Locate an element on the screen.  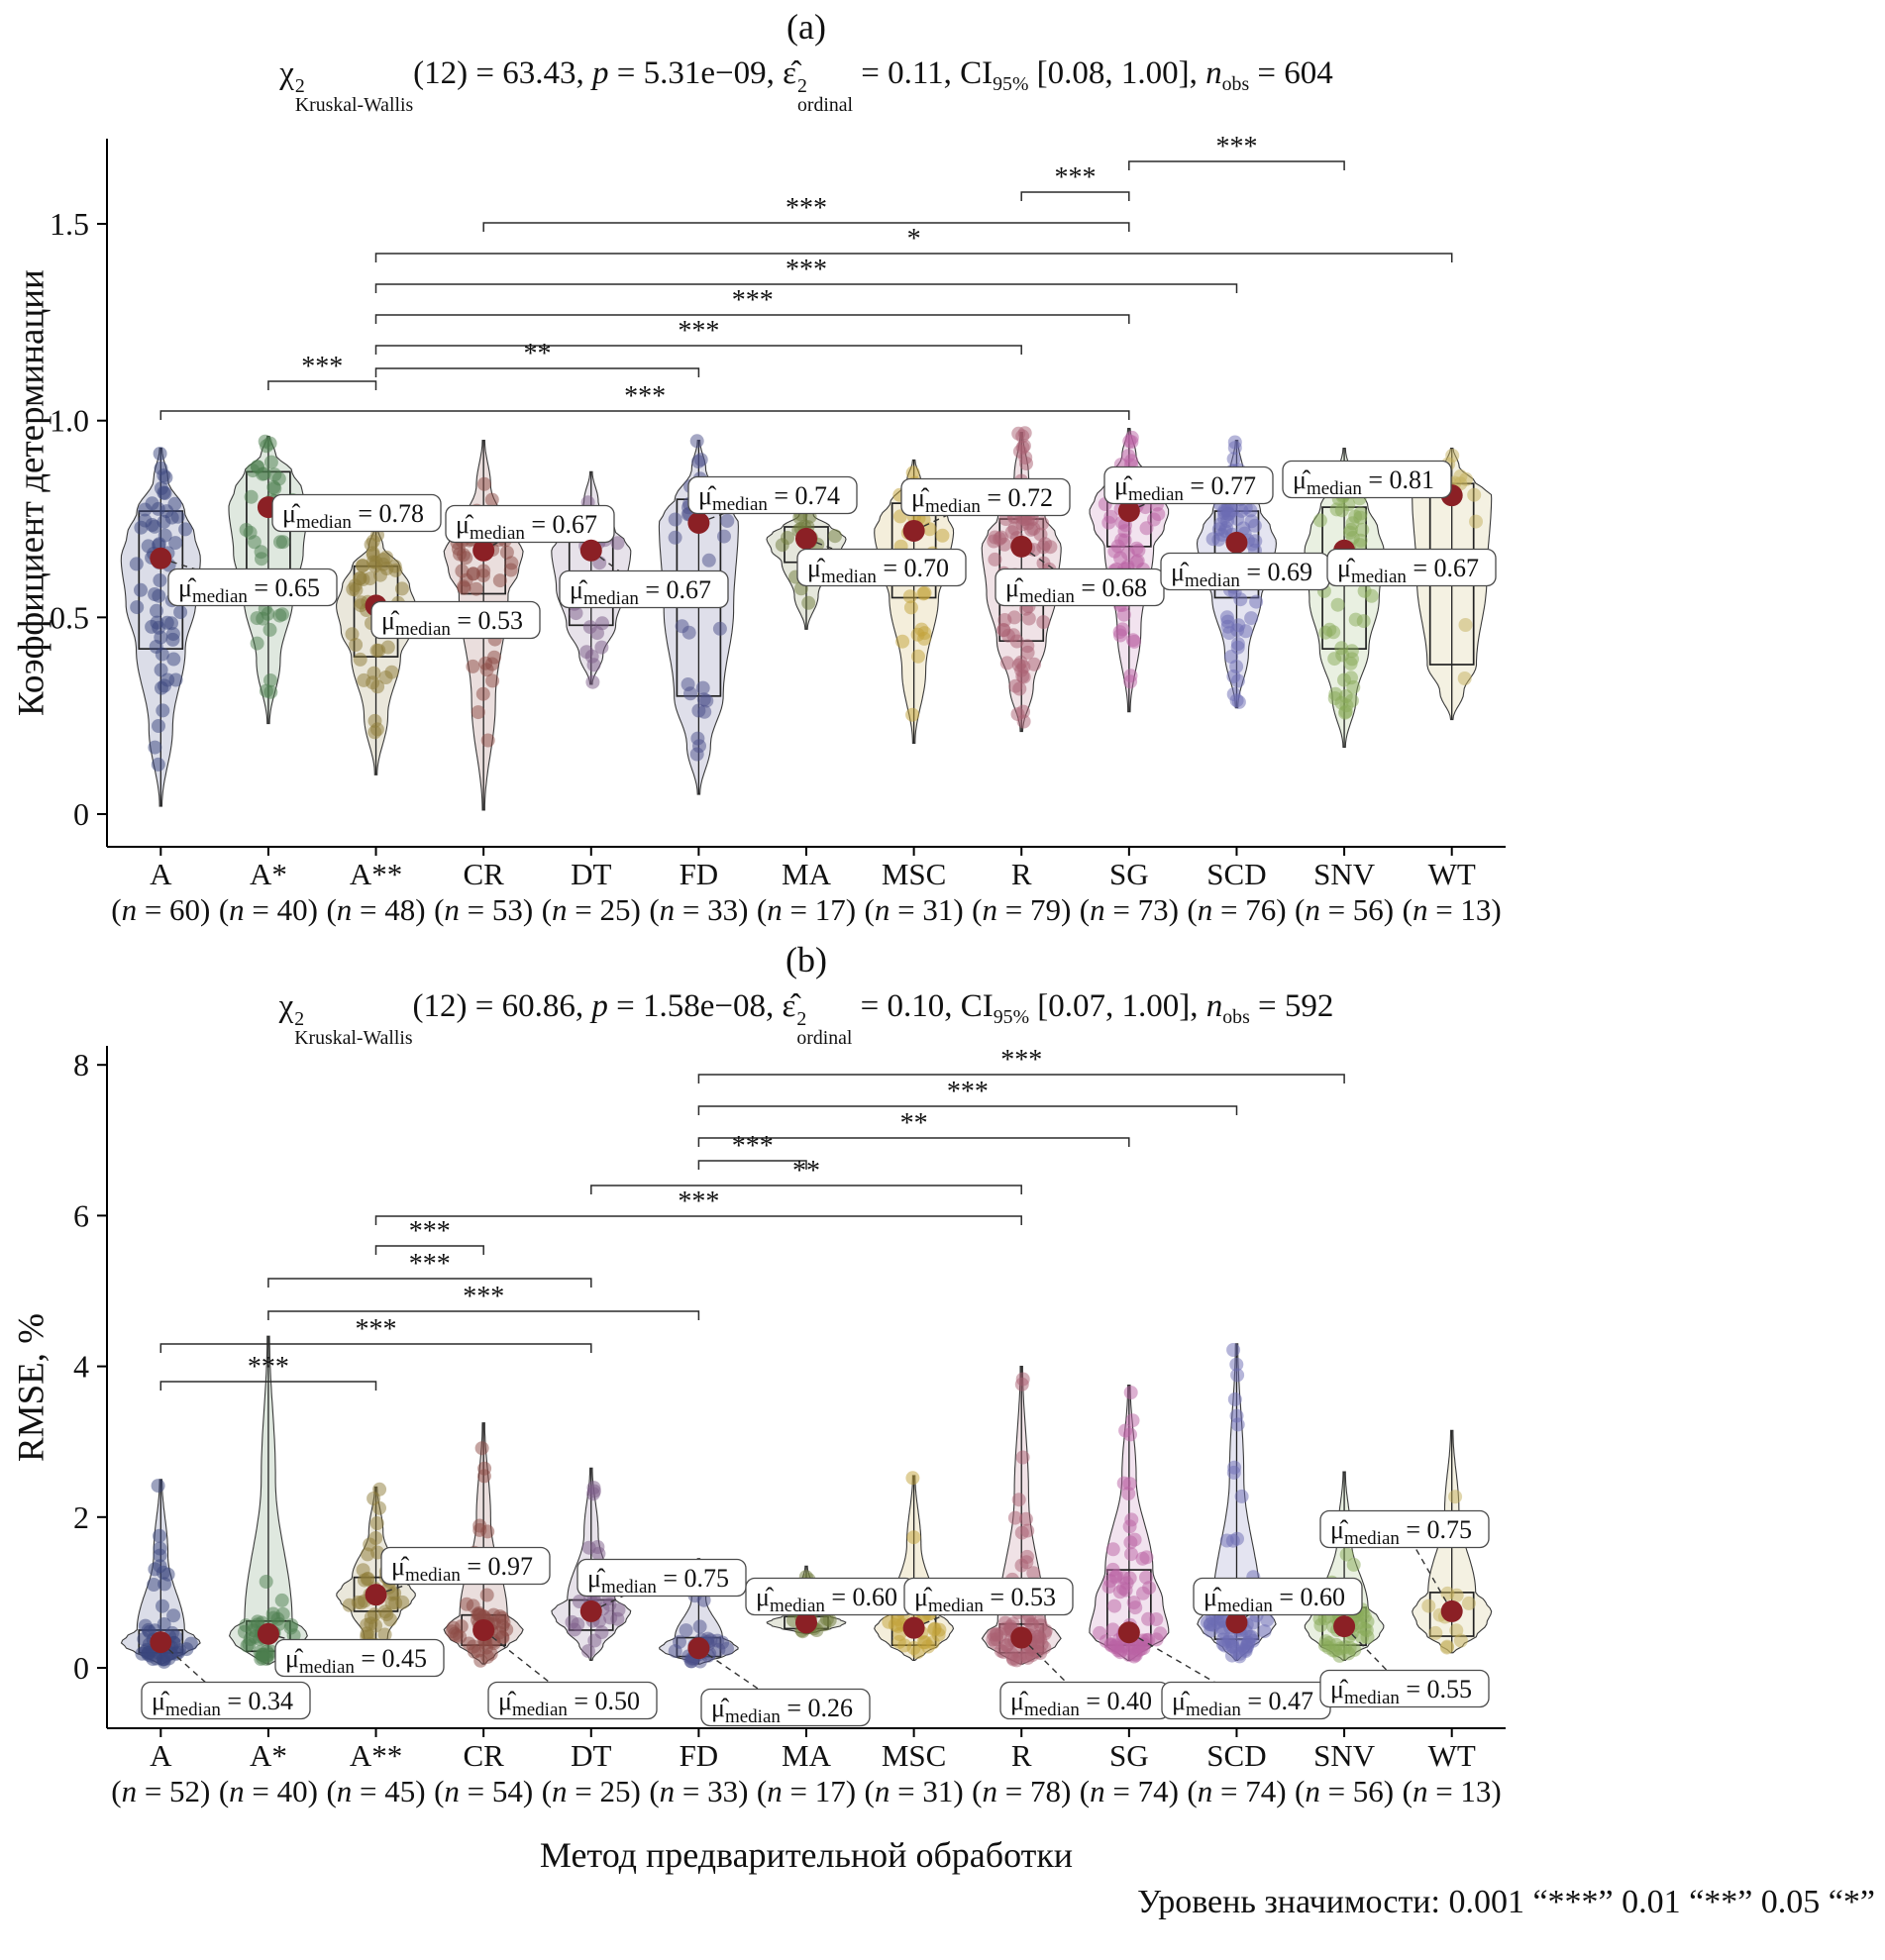
epsilon-scripts: 2 ordinal is located at coordinates (824, 1029).